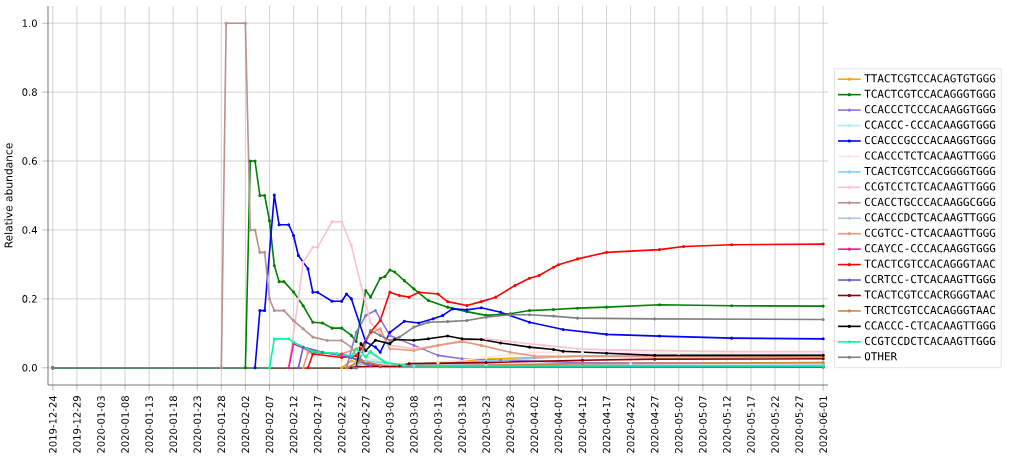 The image size is (1021, 461). What do you see at coordinates (929, 310) in the screenshot?
I see `legend-label: TCRCTCGTCCACAGGGTAAC` at bounding box center [929, 310].